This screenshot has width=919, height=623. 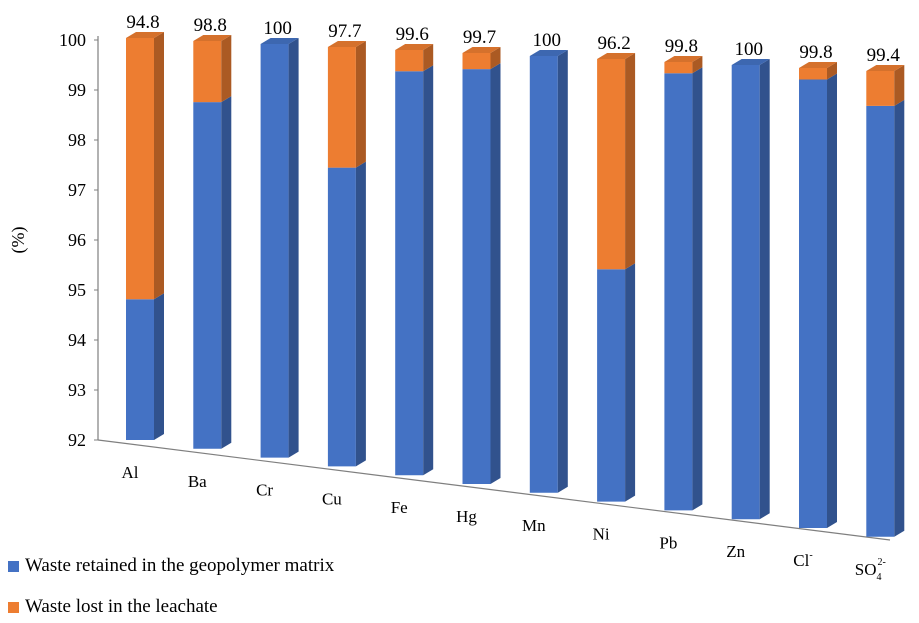 What do you see at coordinates (668, 542) in the screenshot?
I see `x-tick-label: Pb` at bounding box center [668, 542].